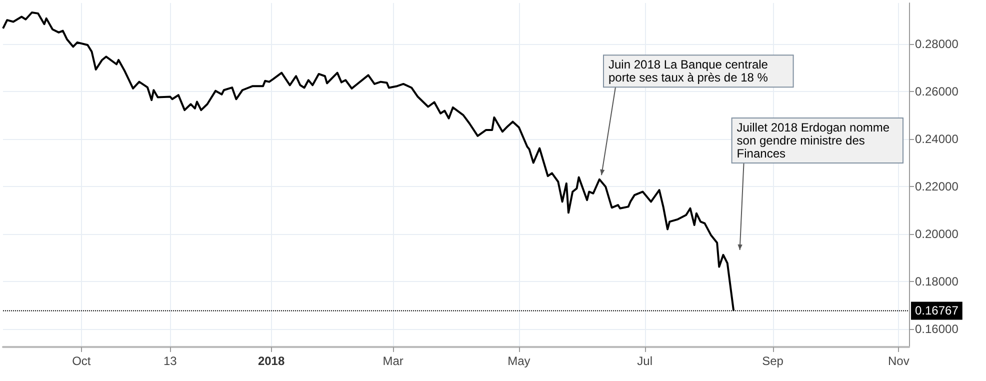 Image resolution: width=986 pixels, height=381 pixels. What do you see at coordinates (937, 329) in the screenshot?
I see `y-tick-label: 0.16000` at bounding box center [937, 329].